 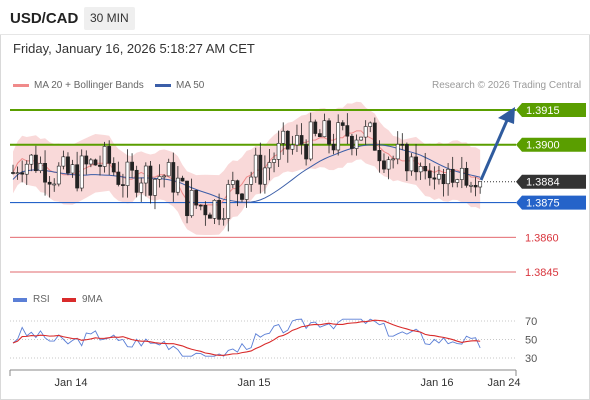 What do you see at coordinates (531, 322) in the screenshot?
I see `rsi-tick-label: 70` at bounding box center [531, 322].